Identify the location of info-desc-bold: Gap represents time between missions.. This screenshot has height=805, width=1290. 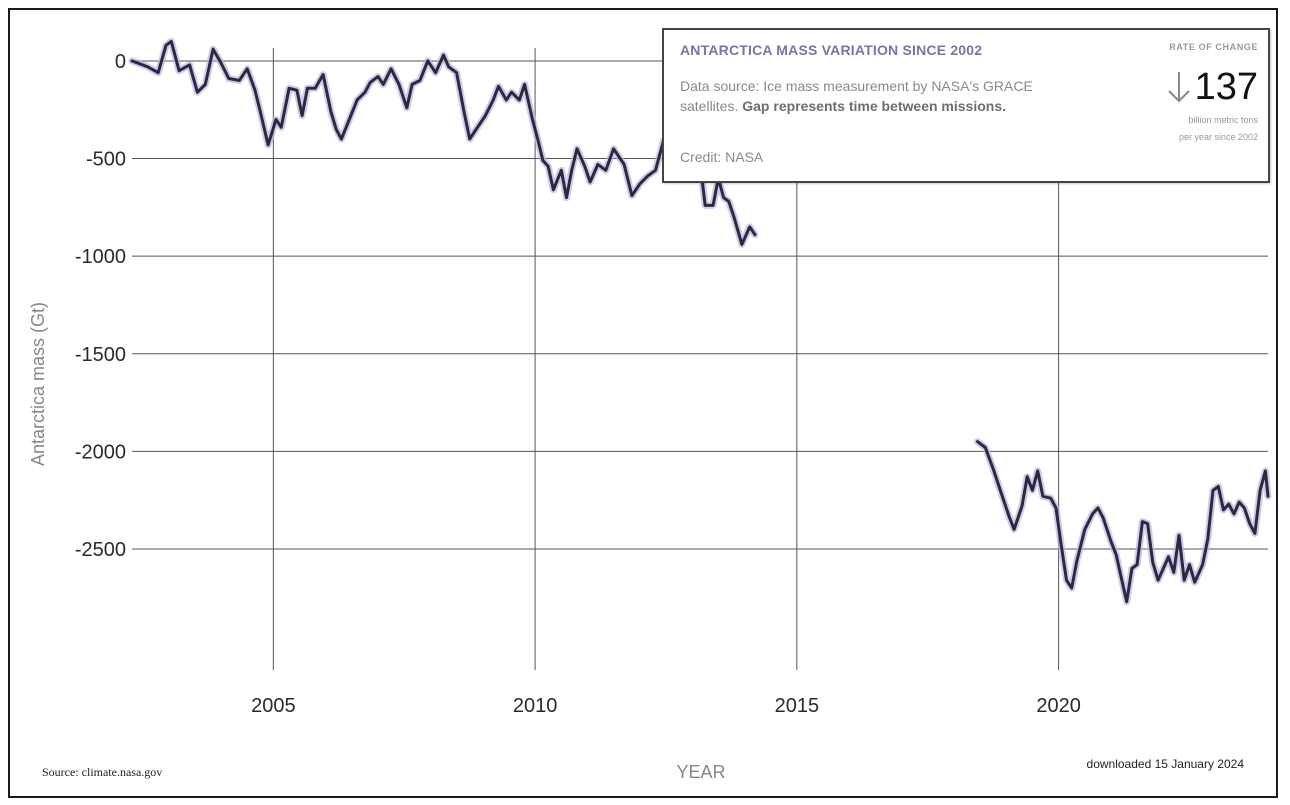
(874, 106).